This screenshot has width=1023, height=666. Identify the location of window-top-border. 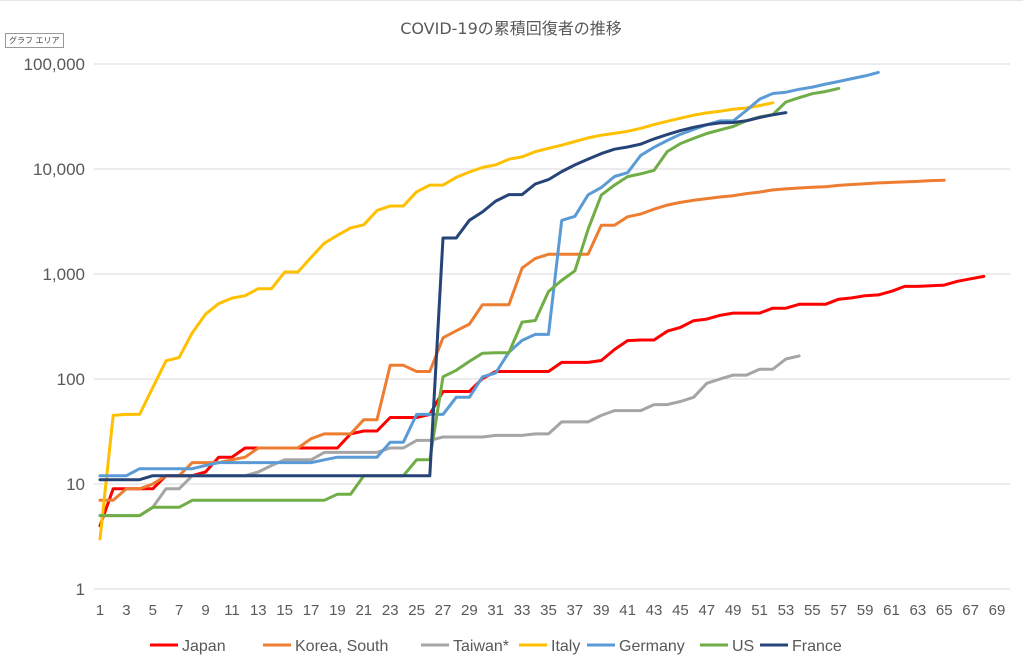
(511, 0).